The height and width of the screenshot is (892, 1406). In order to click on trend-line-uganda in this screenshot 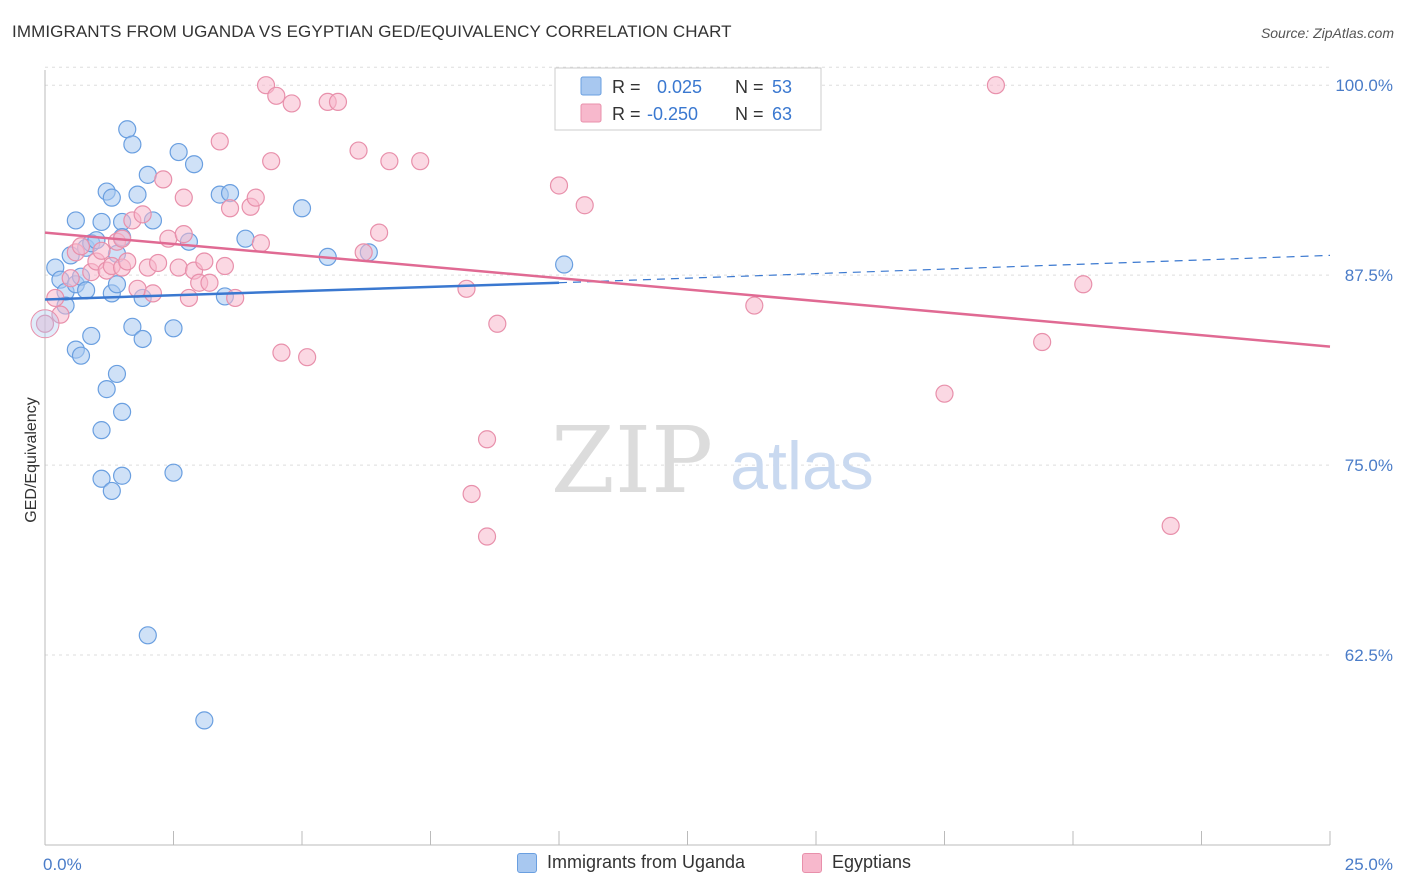, I will do `click(302, 291)`.